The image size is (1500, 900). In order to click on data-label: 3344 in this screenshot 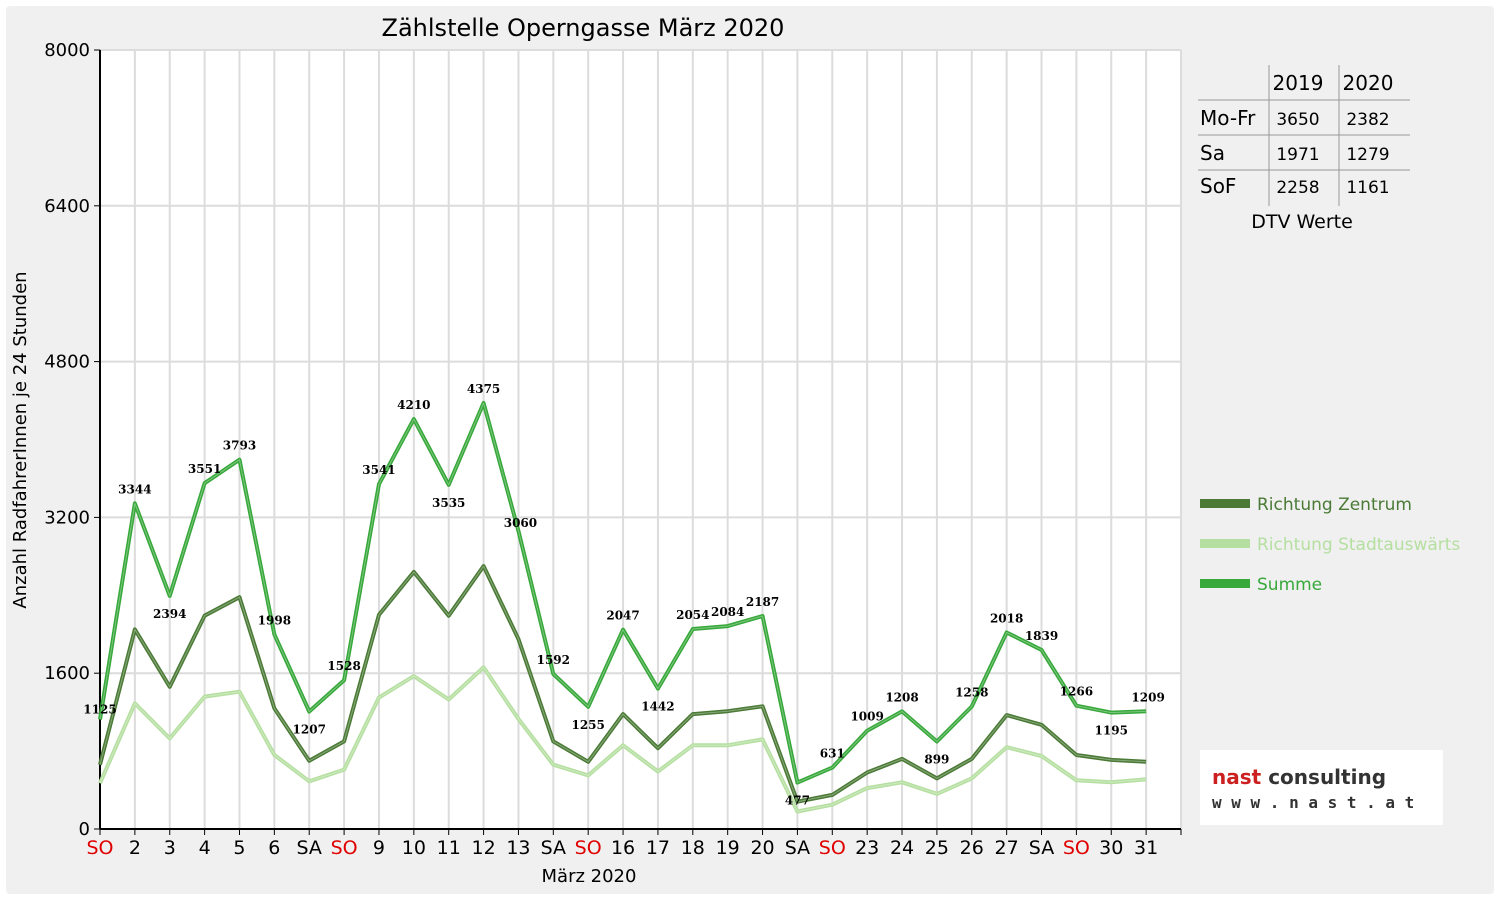, I will do `click(134, 489)`.